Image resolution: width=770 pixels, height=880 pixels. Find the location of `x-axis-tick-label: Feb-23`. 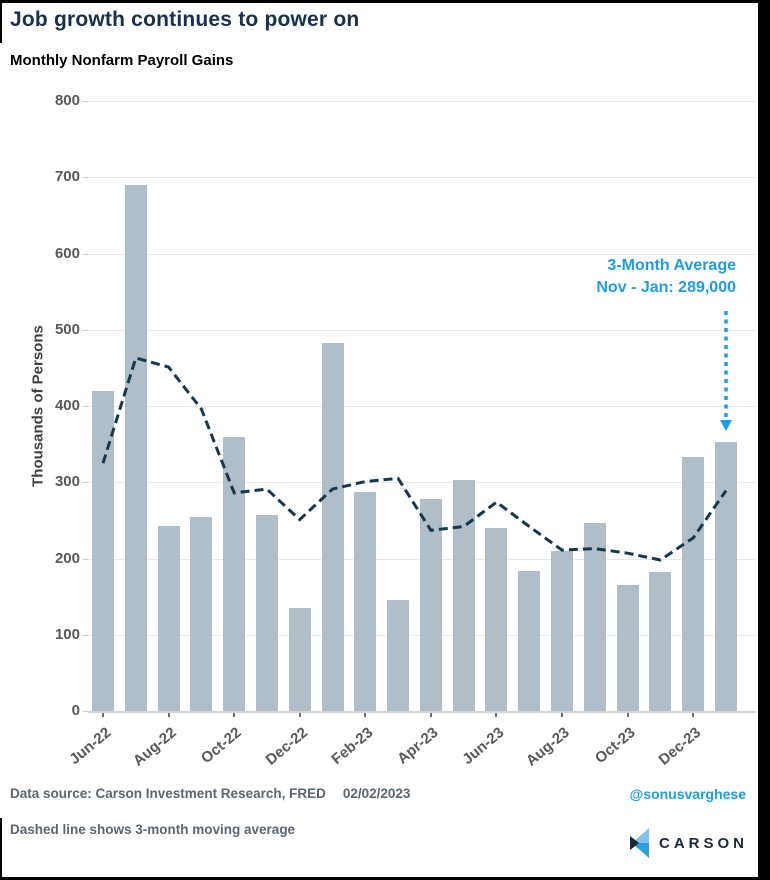

x-axis-tick-label: Feb-23 is located at coordinates (352, 746).